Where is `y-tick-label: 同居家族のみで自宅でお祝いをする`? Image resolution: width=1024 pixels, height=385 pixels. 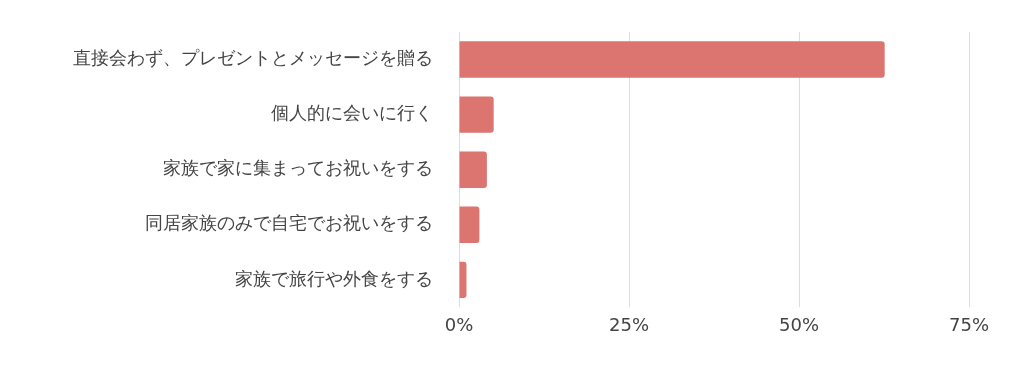 y-tick-label: 同居家族のみで自宅でお祝いをする is located at coordinates (289, 223).